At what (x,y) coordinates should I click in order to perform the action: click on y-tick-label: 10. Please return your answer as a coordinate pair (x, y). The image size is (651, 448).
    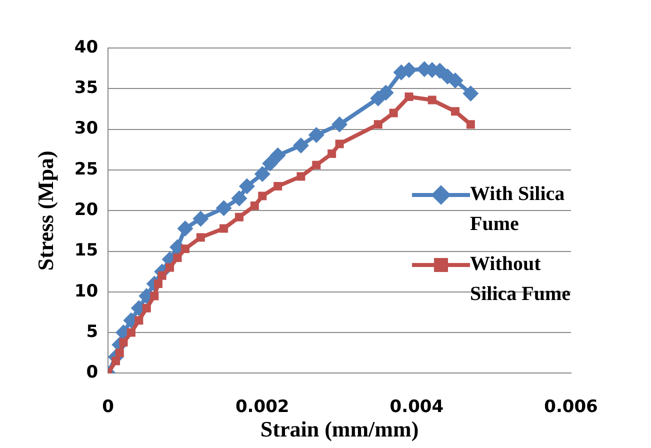
    Looking at the image, I should click on (86, 291).